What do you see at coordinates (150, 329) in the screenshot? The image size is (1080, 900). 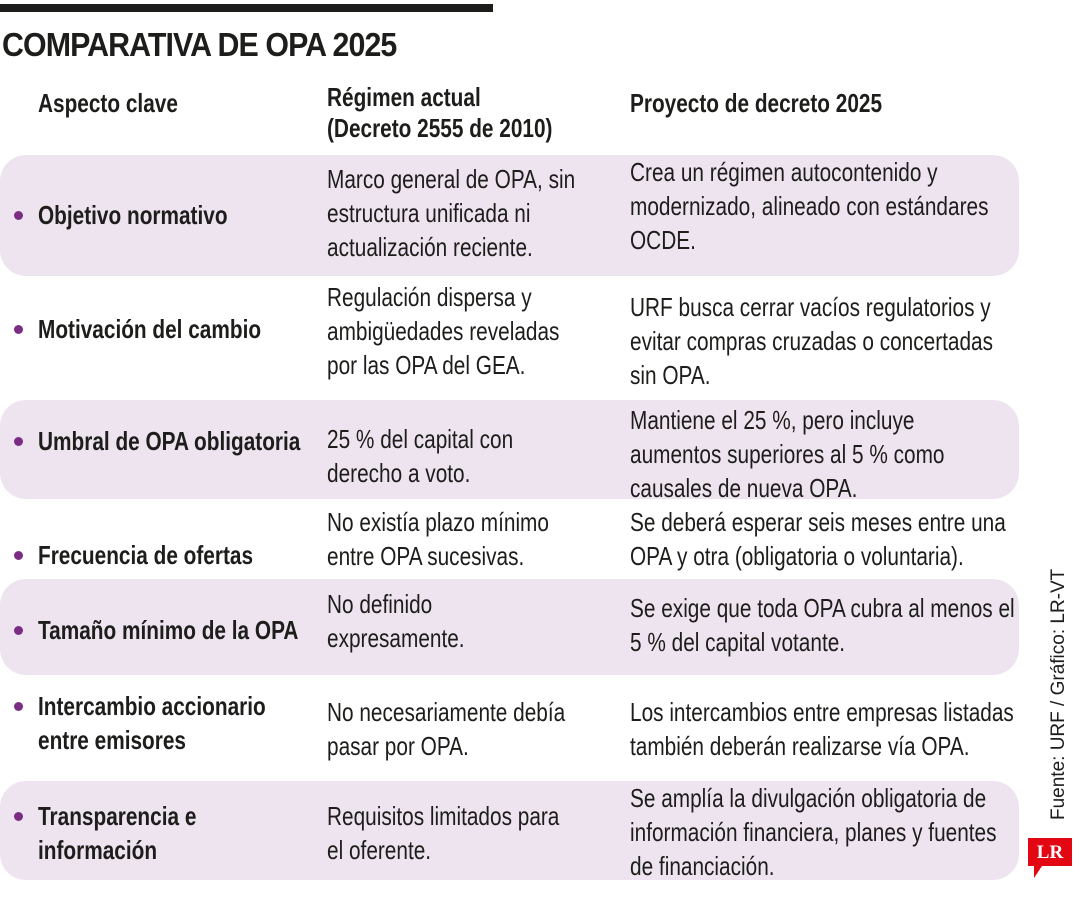 I see `aspect-cell: Motivación del cambio` at bounding box center [150, 329].